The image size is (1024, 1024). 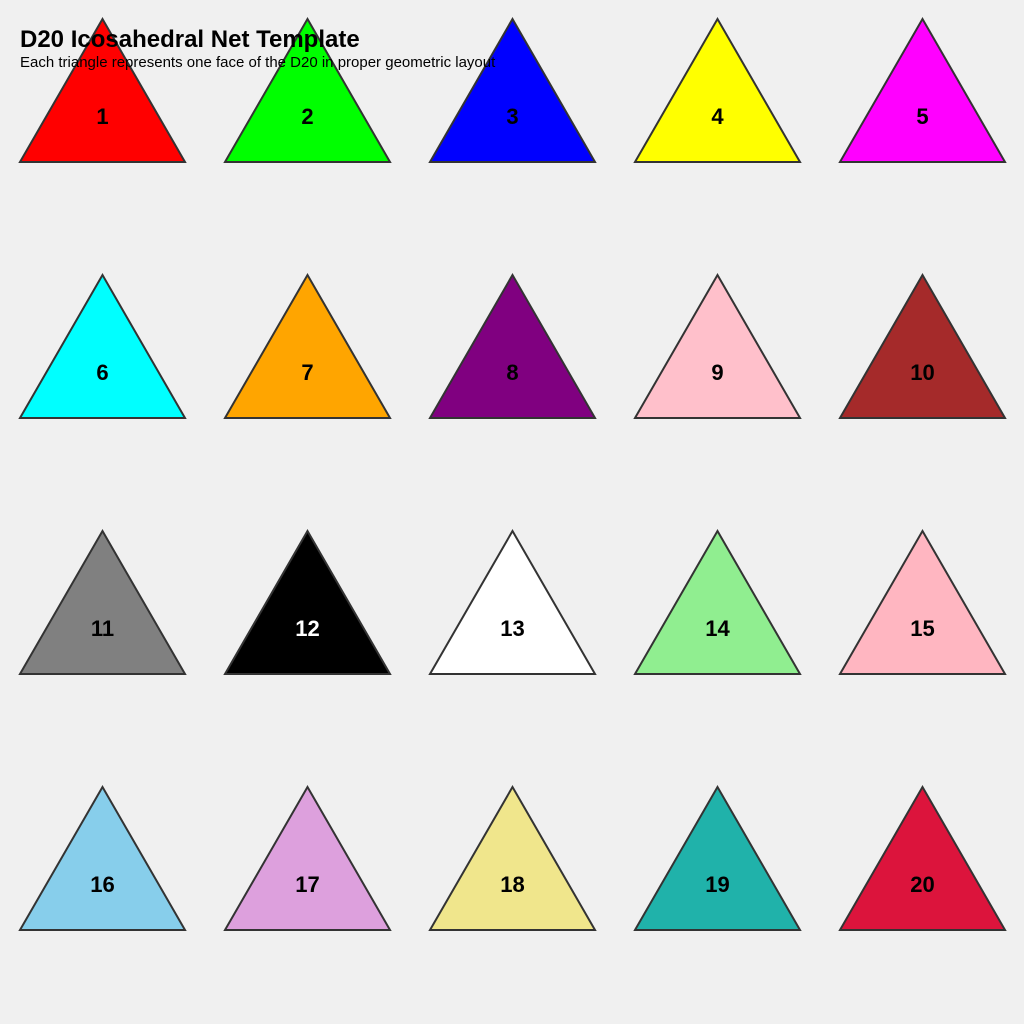 I want to click on face-3: 3, so click(x=512, y=89).